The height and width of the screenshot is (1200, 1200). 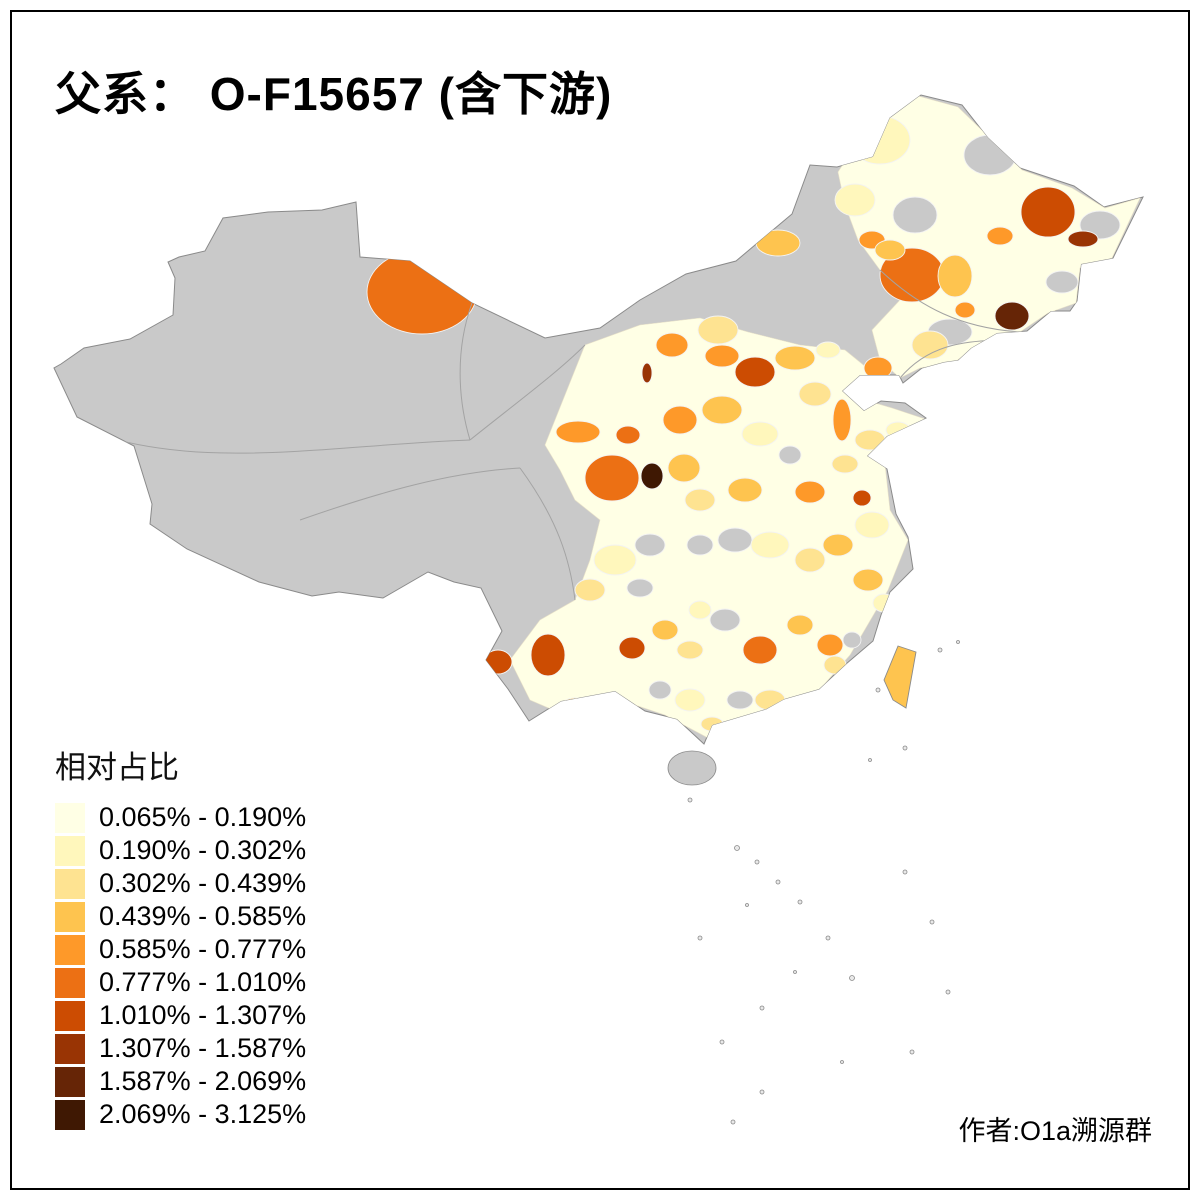 I want to click on legend-row: 0.439% - 0.585%, so click(x=180, y=916).